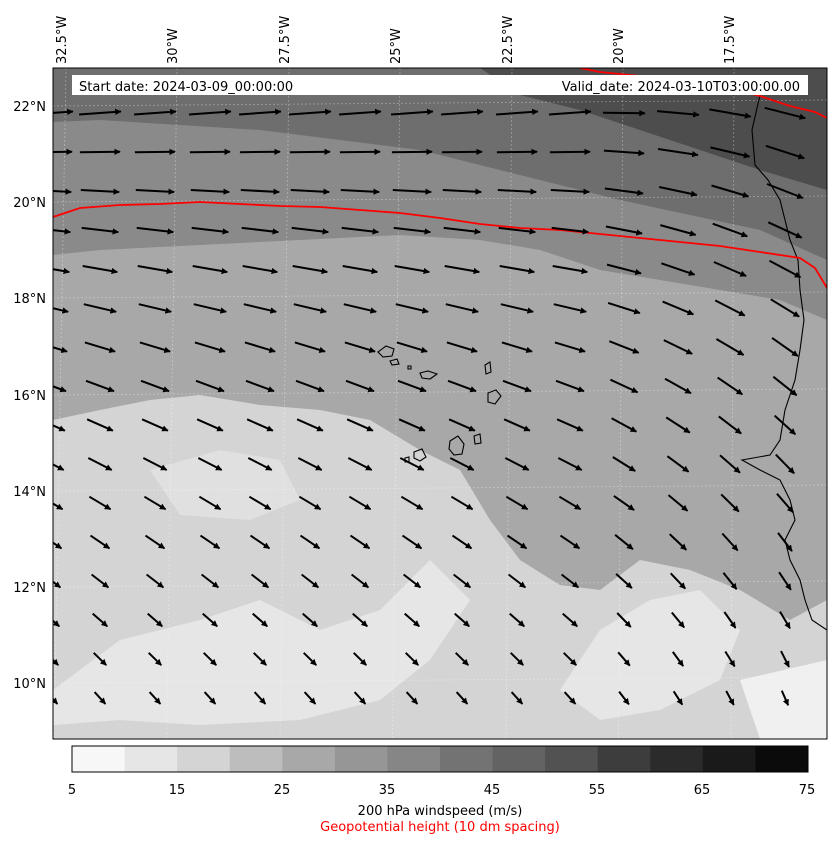  Describe the element at coordinates (730, 40) in the screenshot. I see `lon-label: 17.5°W` at that location.